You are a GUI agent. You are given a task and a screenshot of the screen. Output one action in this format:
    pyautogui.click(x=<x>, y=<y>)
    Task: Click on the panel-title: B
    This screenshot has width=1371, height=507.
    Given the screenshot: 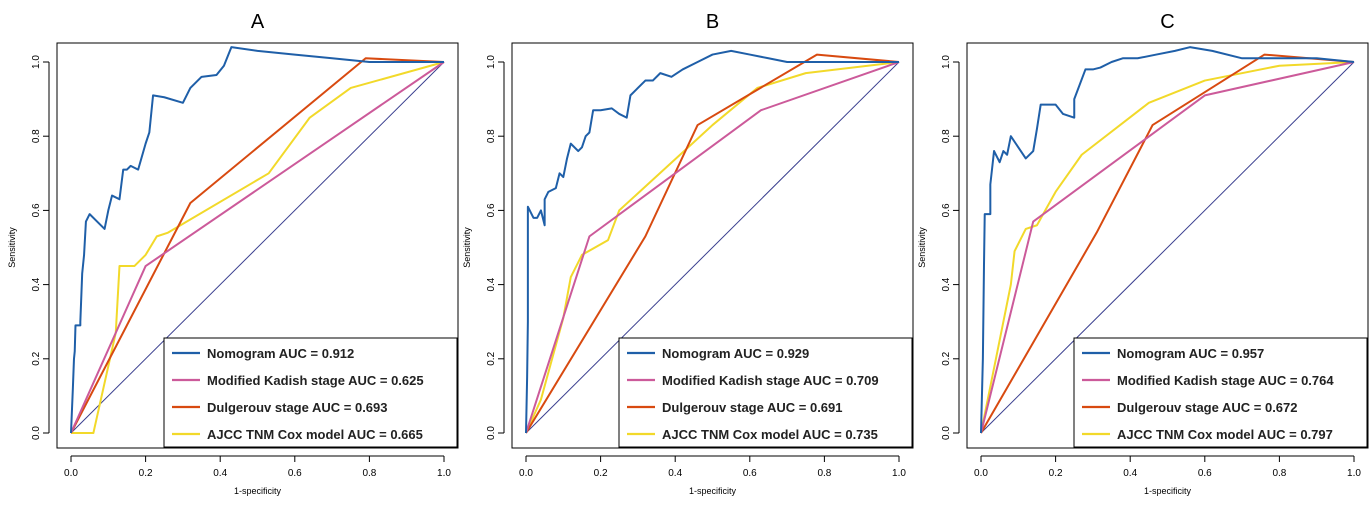 What is the action you would take?
    pyautogui.click(x=712, y=22)
    